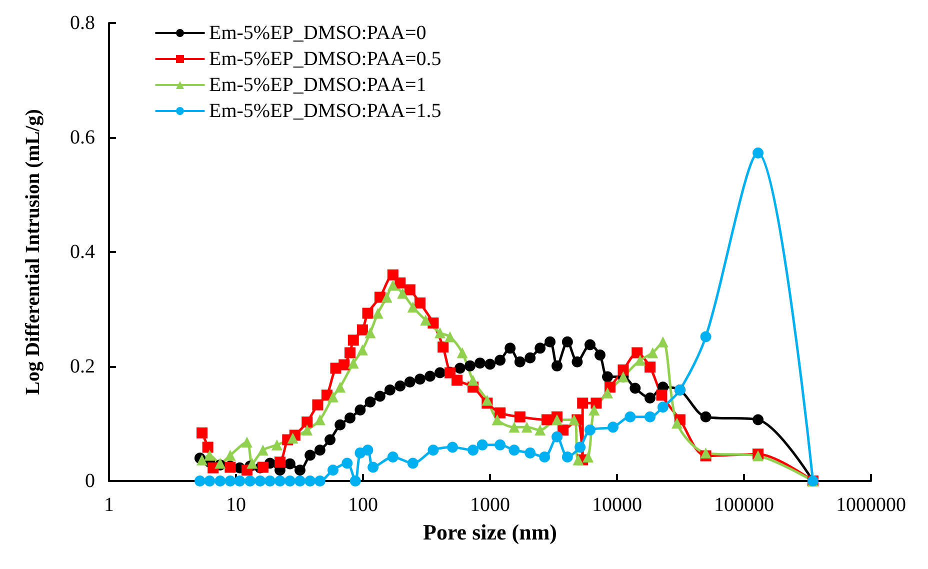 The image size is (928, 569). I want to click on x-tick-label: 1000000, so click(871, 505).